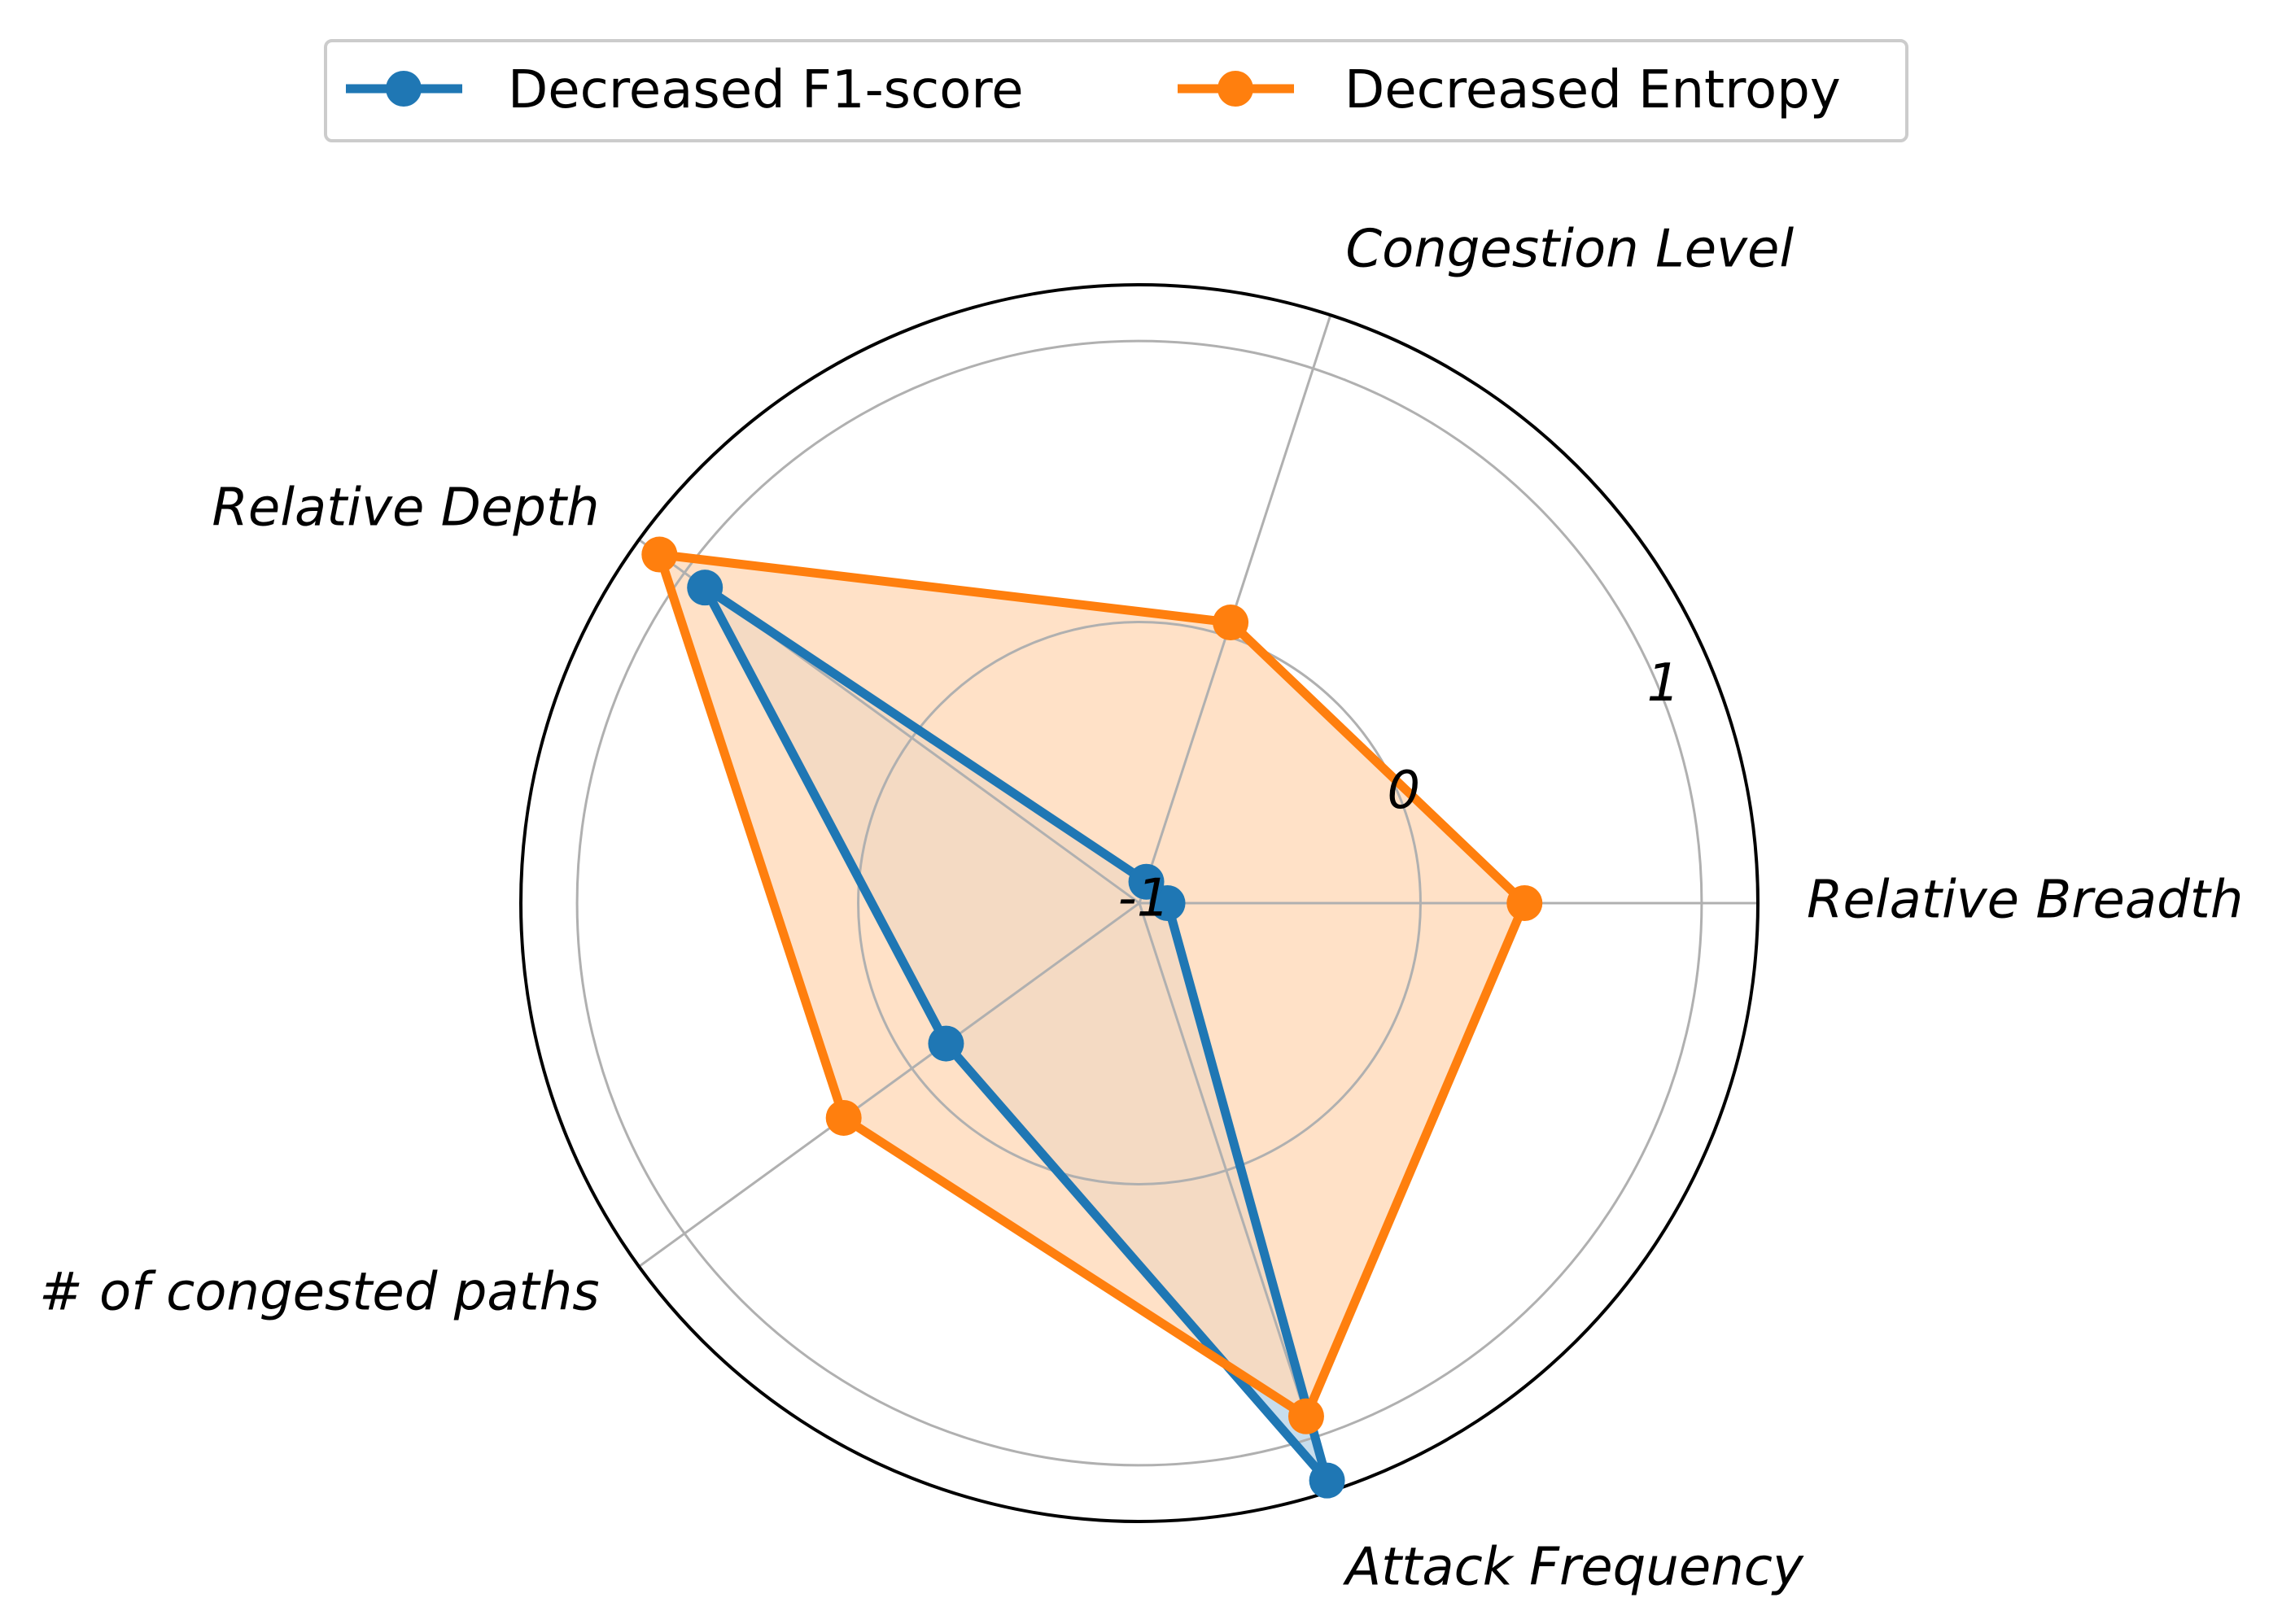  I want to click on r-tick-label-2: 1, so click(1664, 683).